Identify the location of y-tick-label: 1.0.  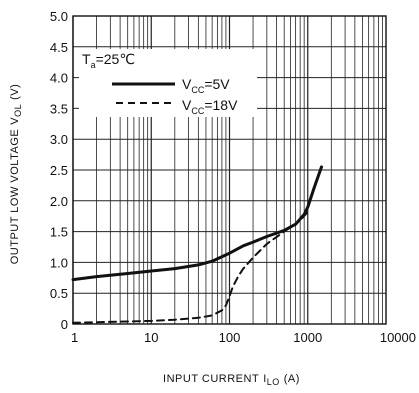
(59, 262).